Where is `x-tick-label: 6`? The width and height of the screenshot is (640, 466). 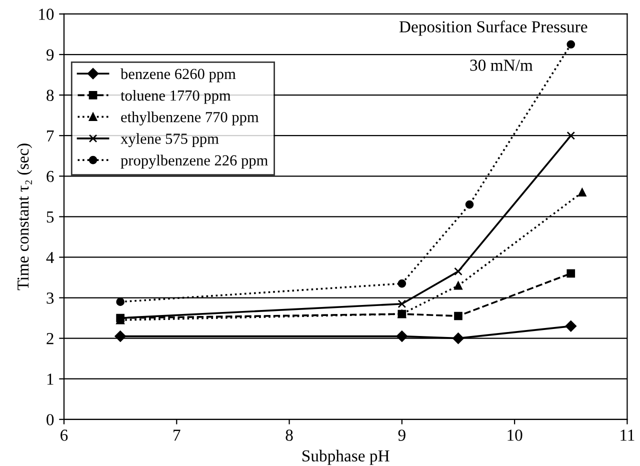 x-tick-label: 6 is located at coordinates (64, 435).